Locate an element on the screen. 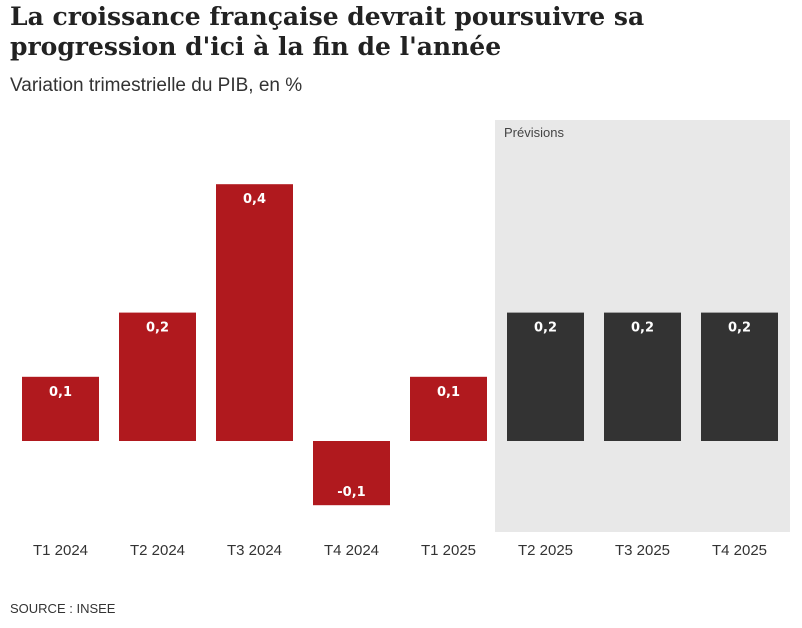 The image size is (802, 628). x-tick-label: T3 2025 is located at coordinates (642, 550).